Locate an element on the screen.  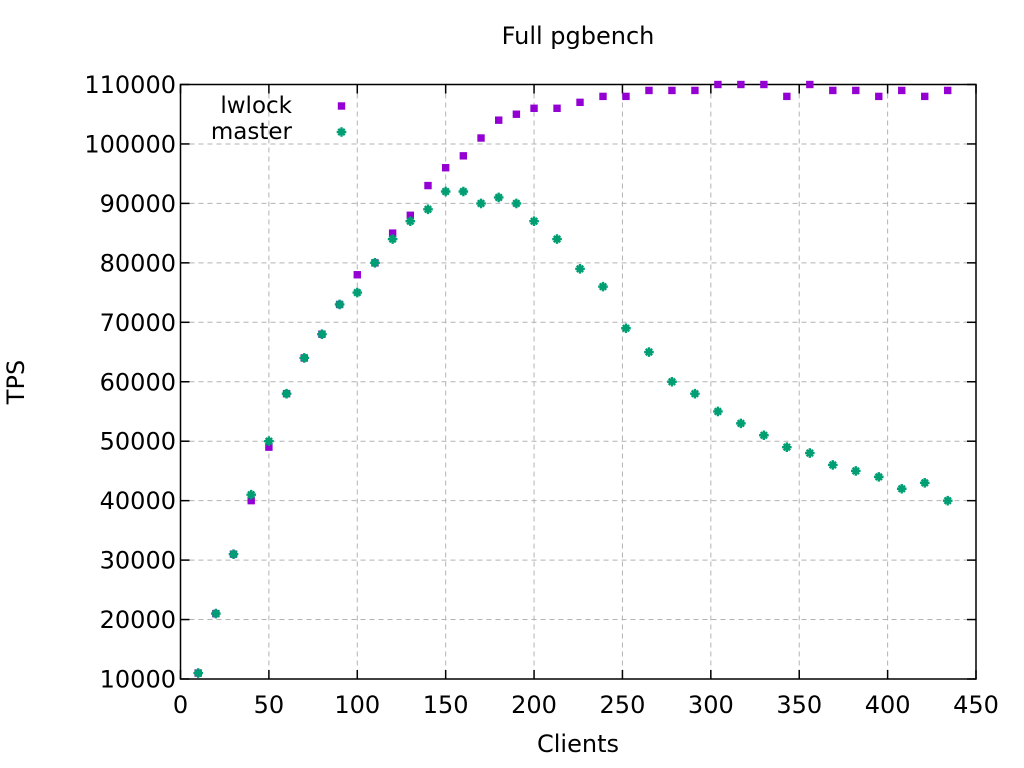
x-tick-label: 250 is located at coordinates (623, 705).